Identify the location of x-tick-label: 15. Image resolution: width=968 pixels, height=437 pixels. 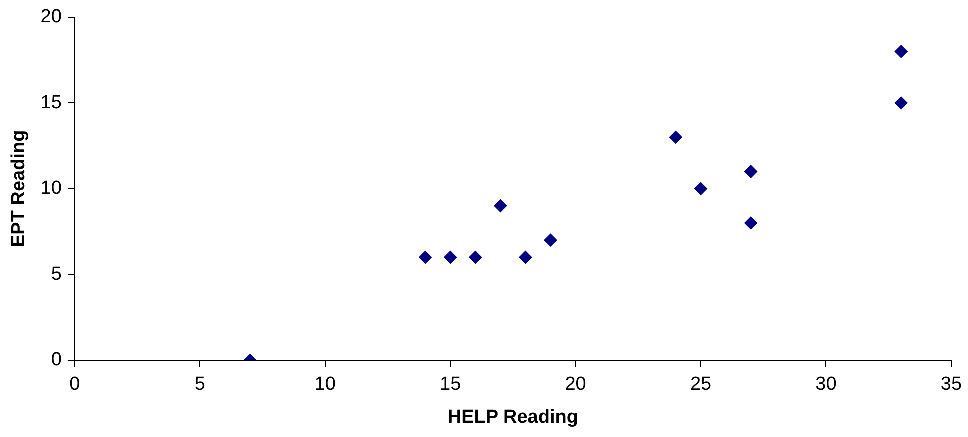
(451, 385).